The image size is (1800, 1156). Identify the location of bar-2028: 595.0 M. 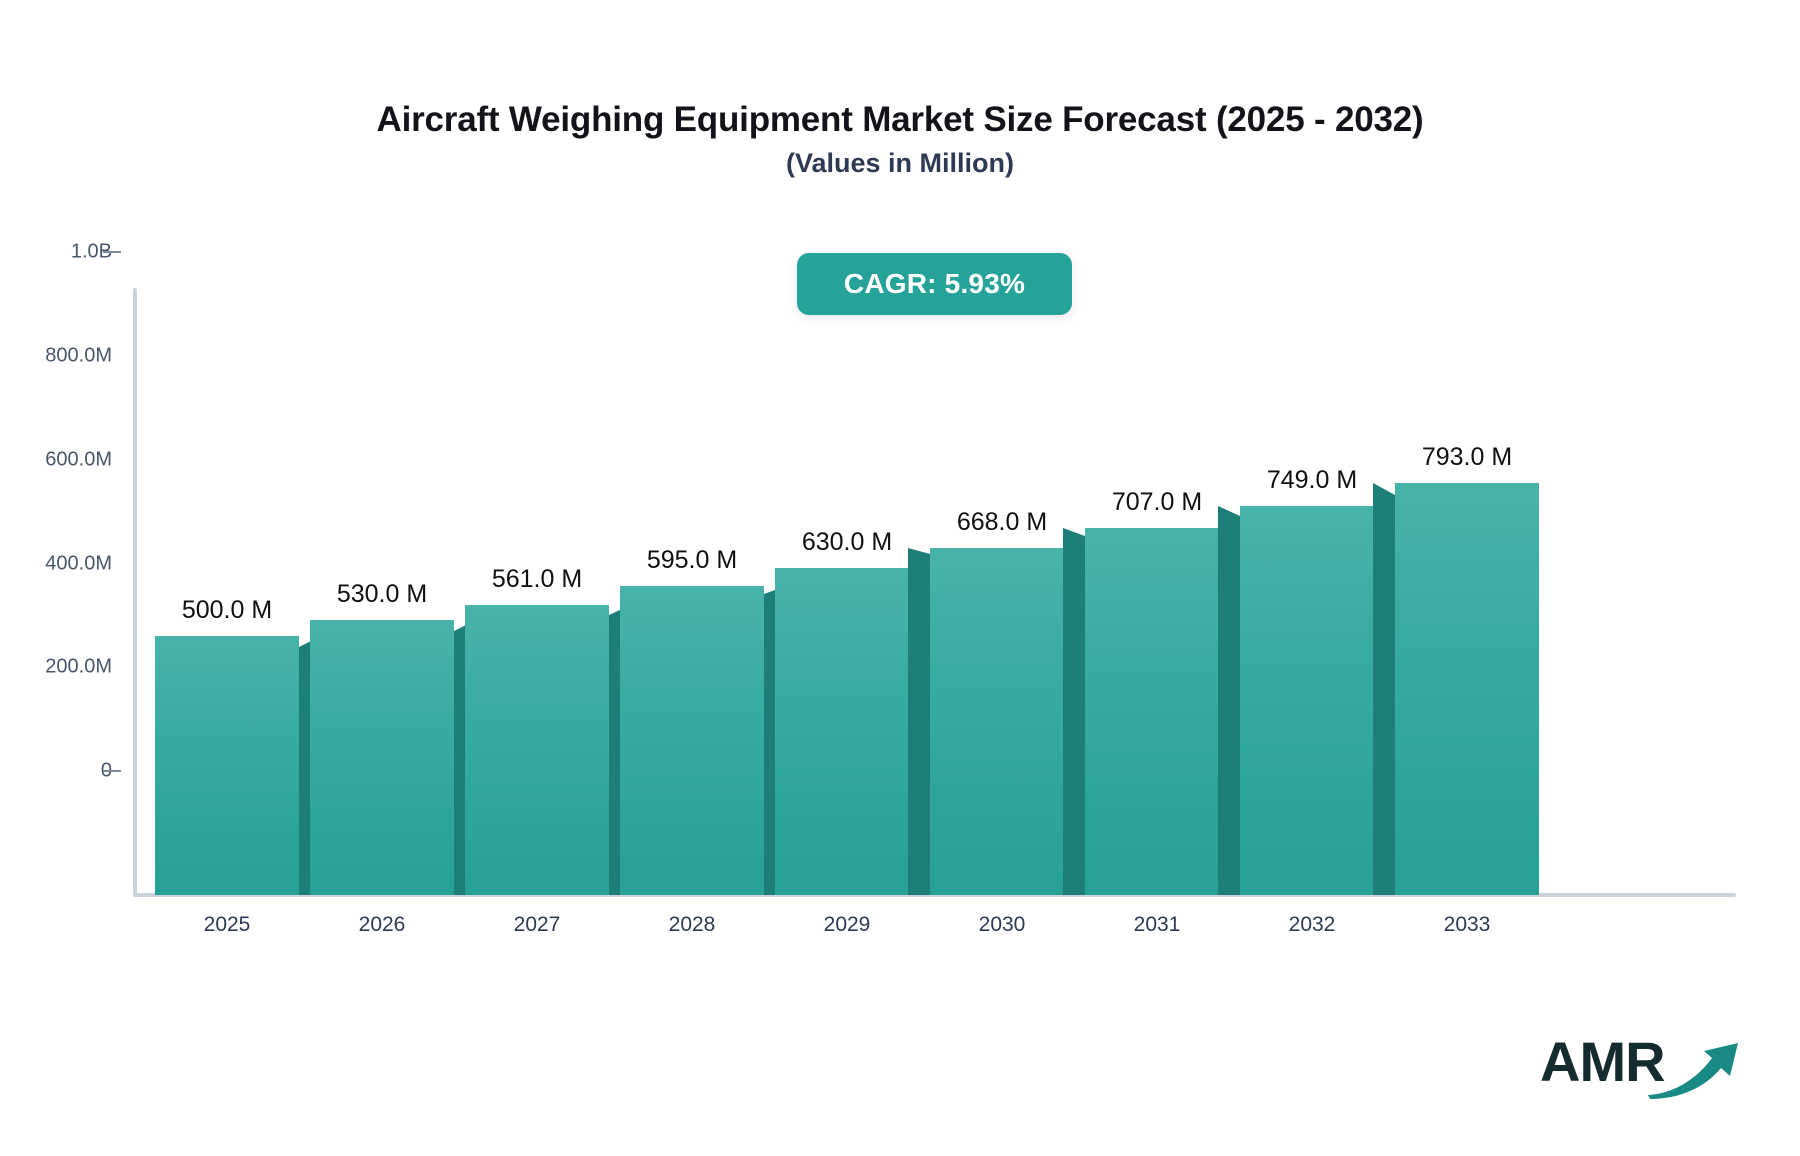
(703, 720).